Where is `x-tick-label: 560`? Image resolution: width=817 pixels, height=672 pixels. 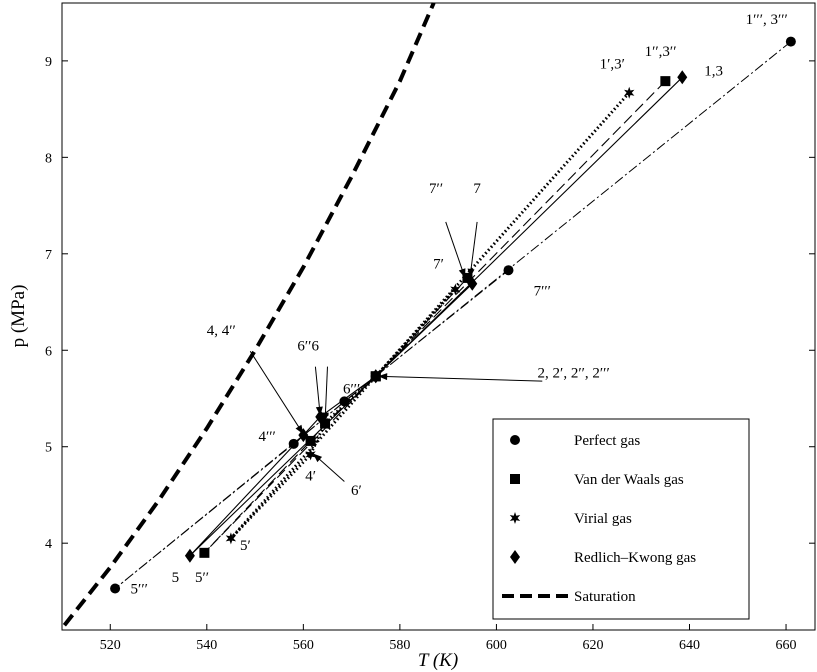
x-tick-label: 560 is located at coordinates (303, 645).